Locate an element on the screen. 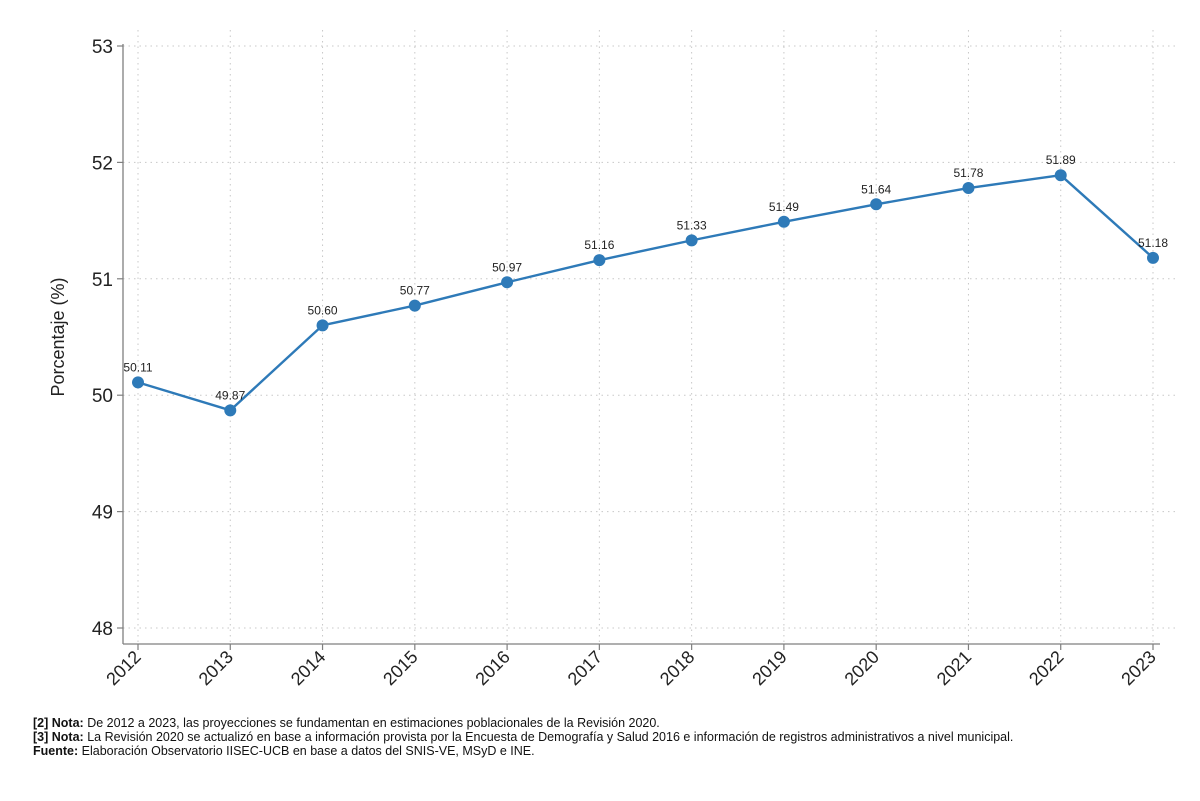 This screenshot has height=801, width=1200. data-label: 50.97 is located at coordinates (507, 267).